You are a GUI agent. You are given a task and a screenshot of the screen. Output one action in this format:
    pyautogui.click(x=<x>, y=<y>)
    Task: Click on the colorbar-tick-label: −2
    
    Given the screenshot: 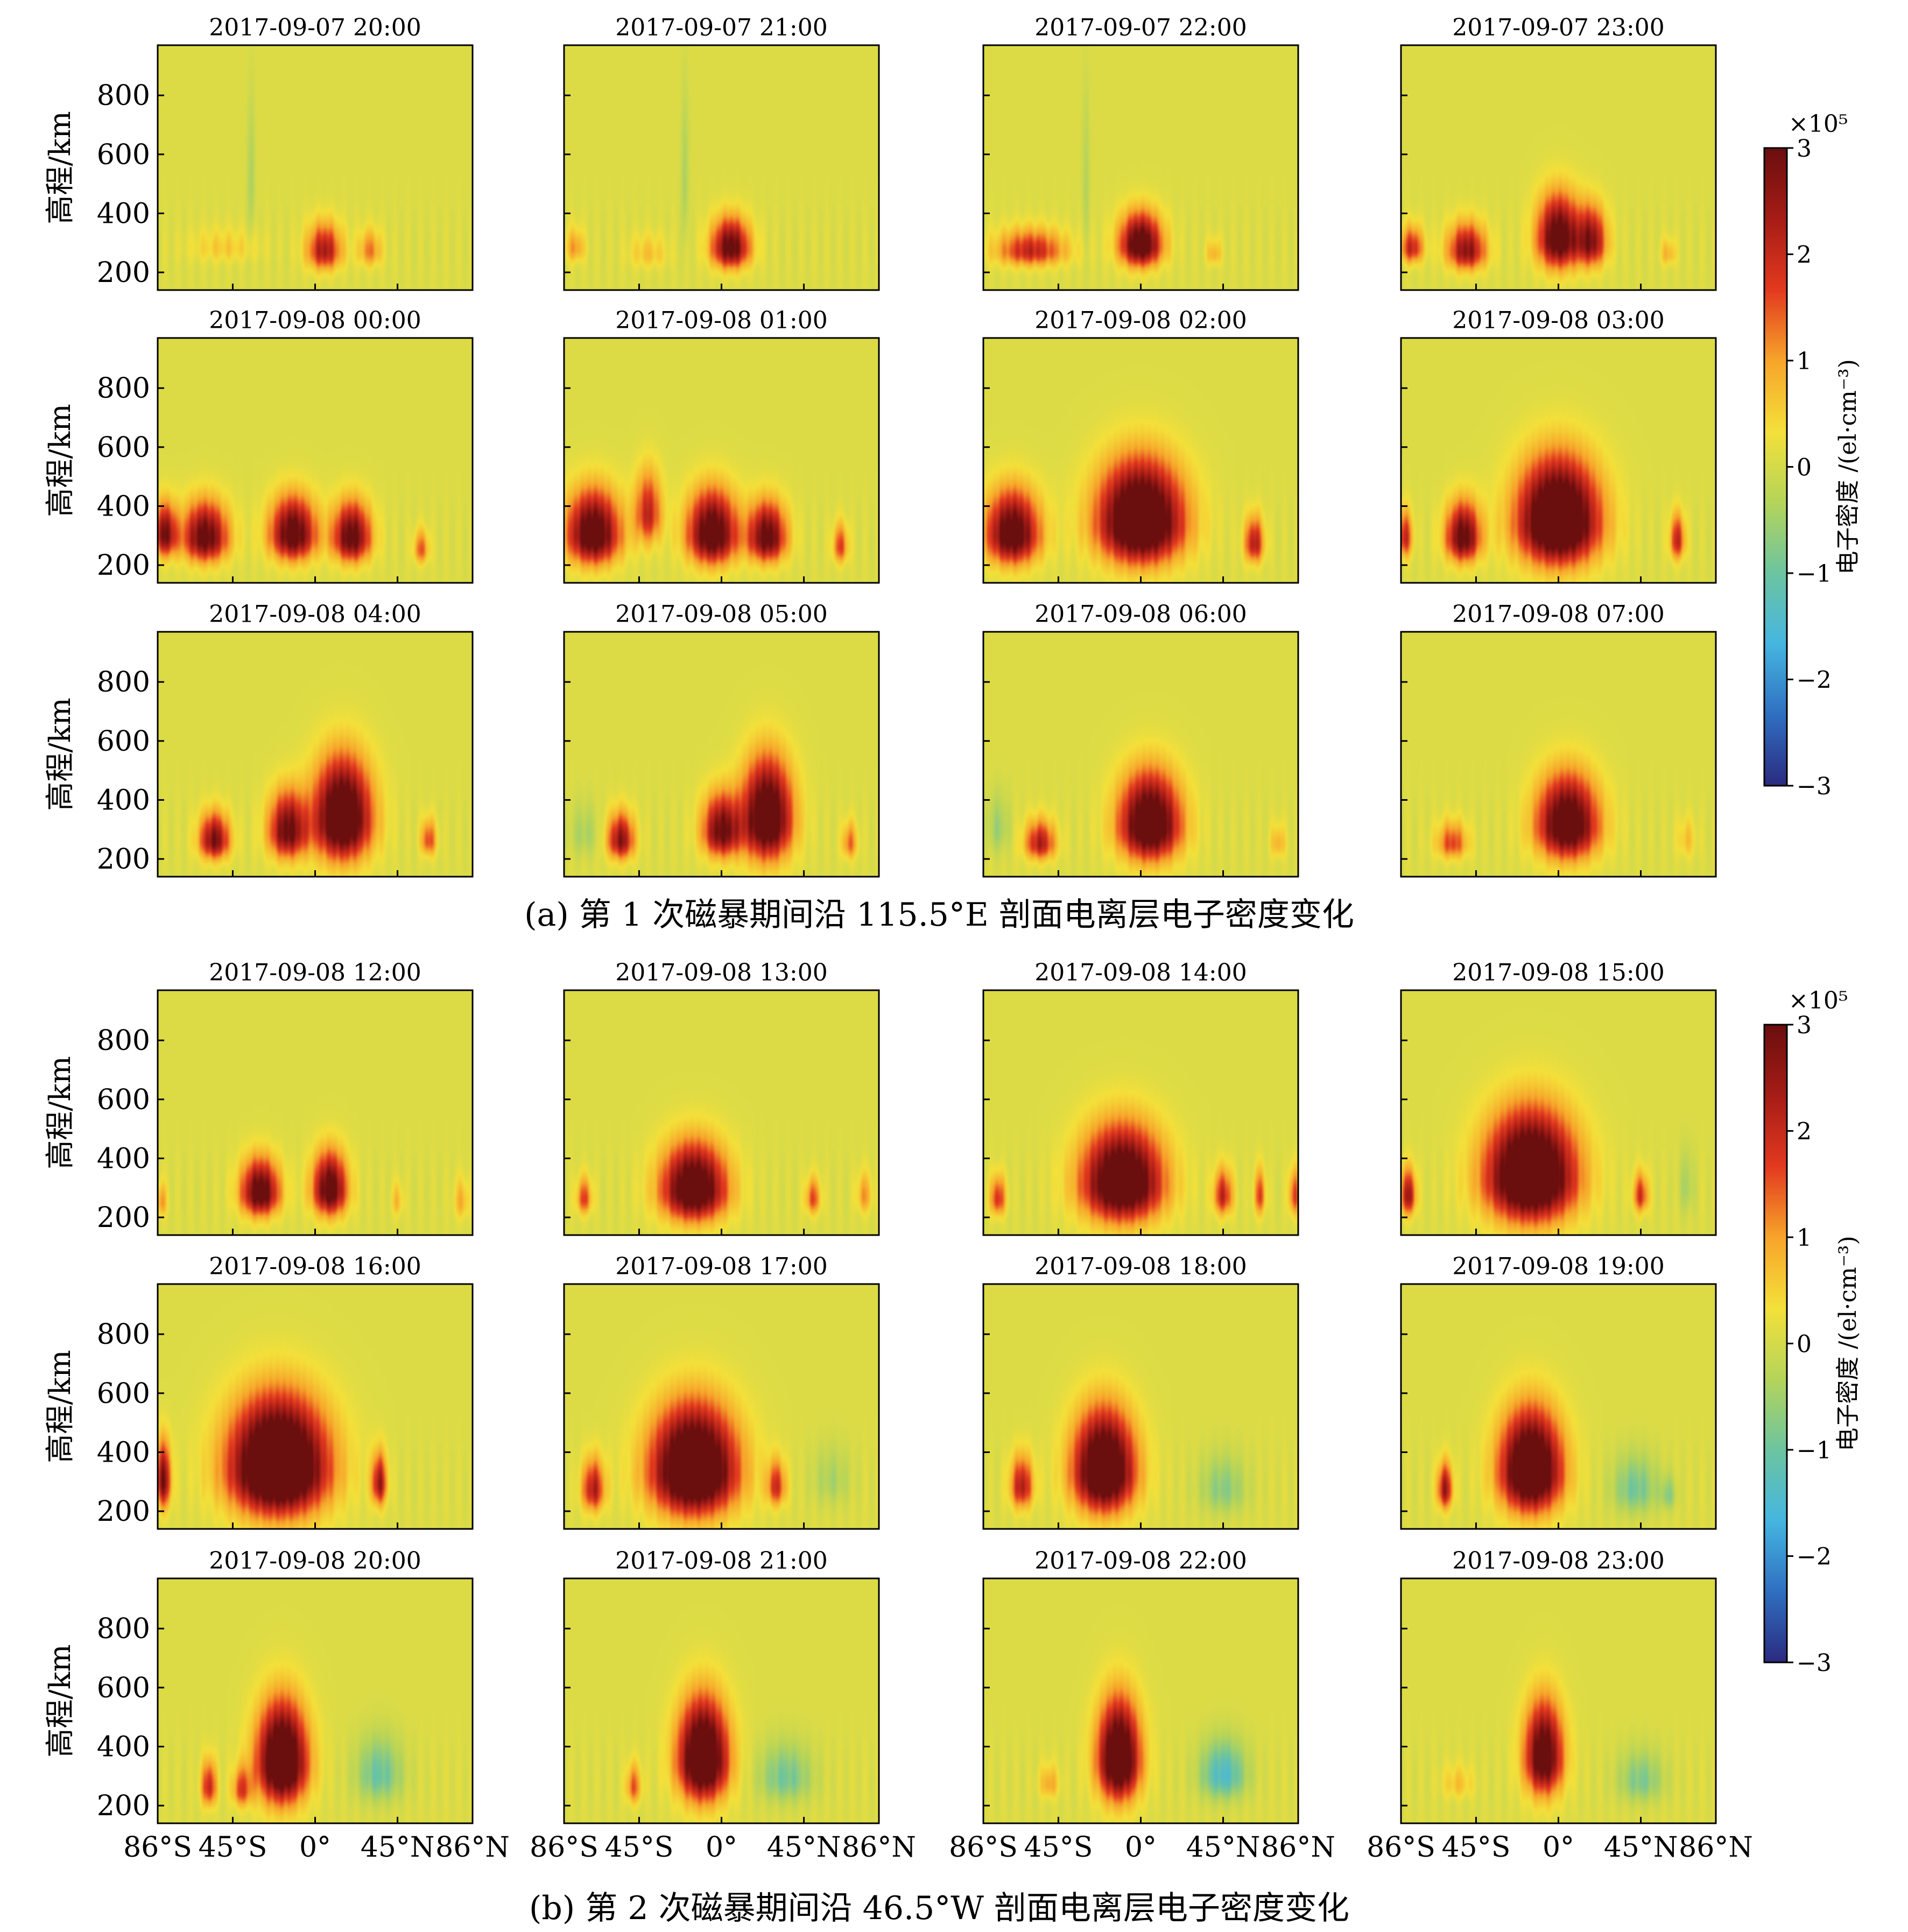 What is the action you would take?
    pyautogui.click(x=1814, y=1557)
    